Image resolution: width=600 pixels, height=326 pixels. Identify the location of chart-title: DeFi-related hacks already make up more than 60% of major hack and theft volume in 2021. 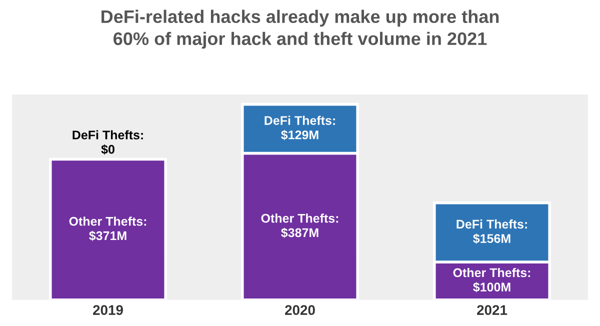
(300, 29).